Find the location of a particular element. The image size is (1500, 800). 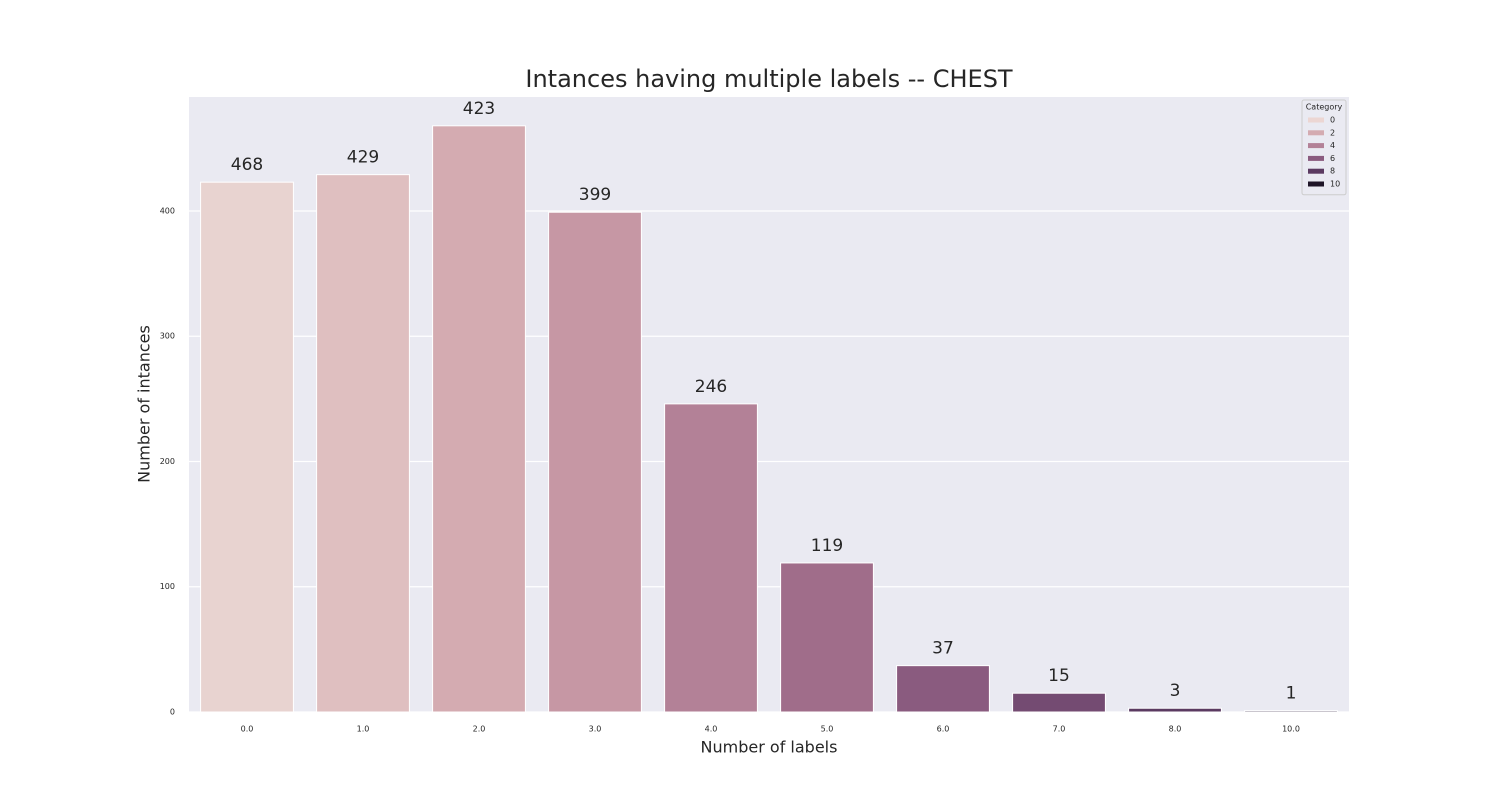

legend-label: 2 is located at coordinates (1332, 132).